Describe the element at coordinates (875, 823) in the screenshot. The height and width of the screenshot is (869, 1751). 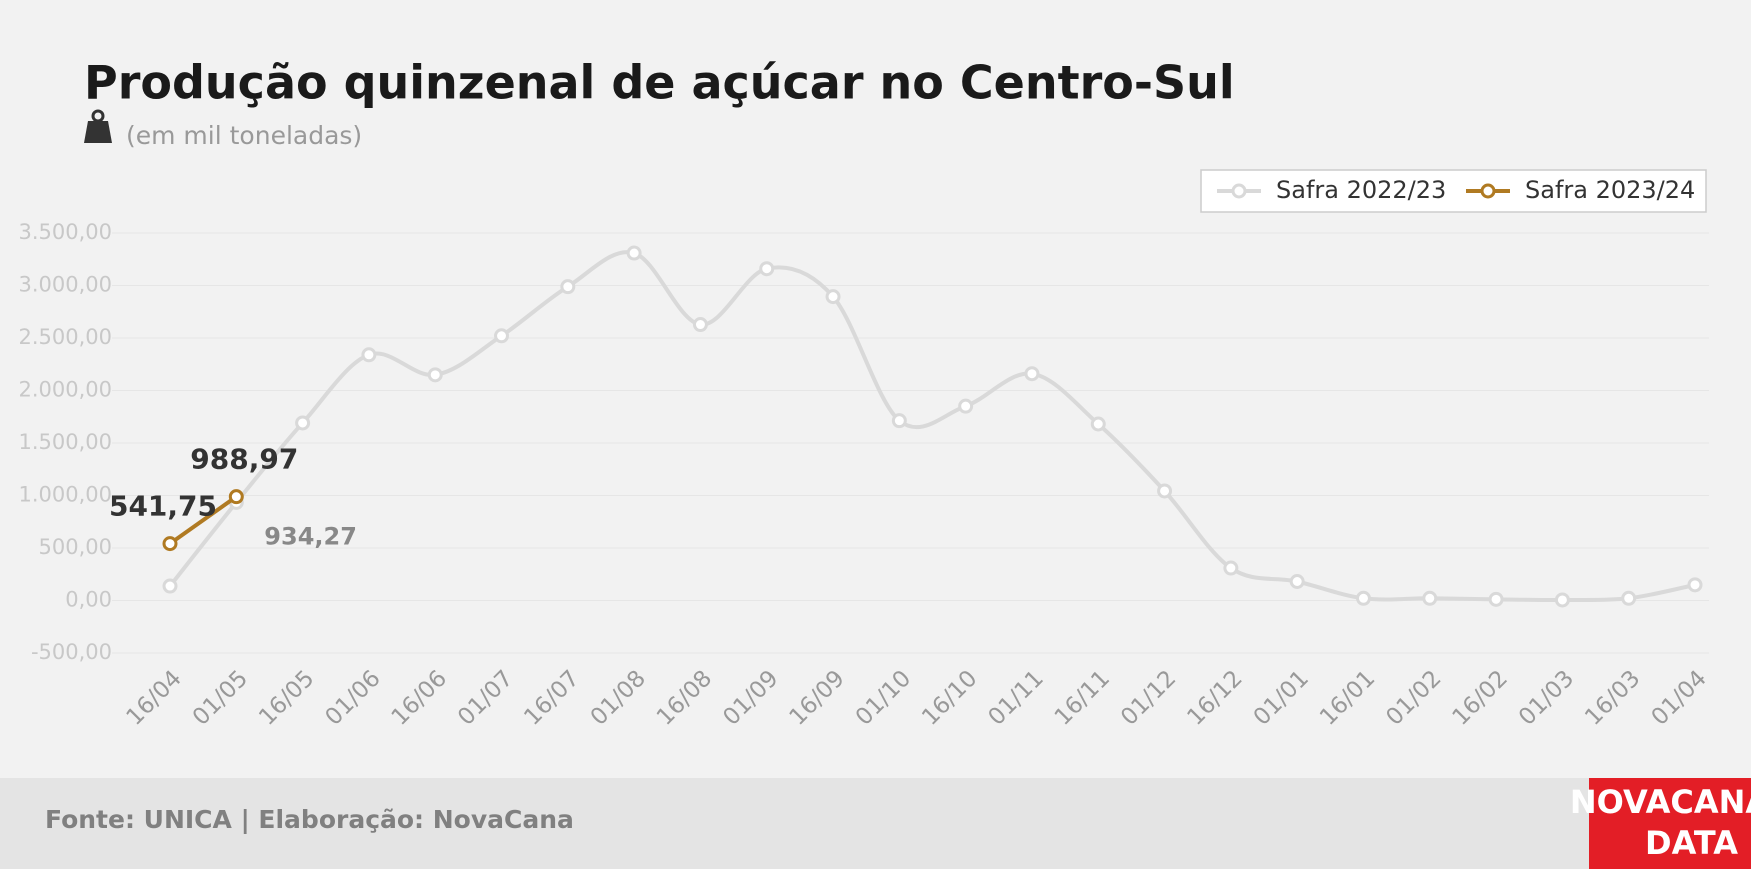
I see `footer` at that location.